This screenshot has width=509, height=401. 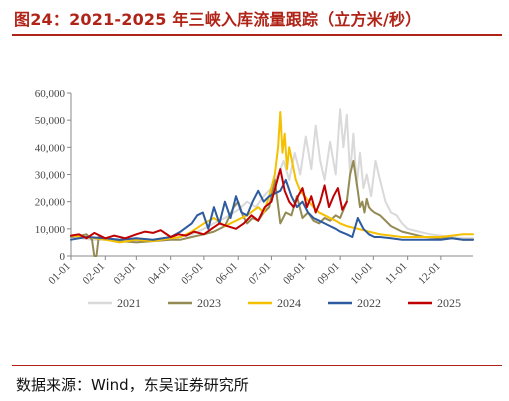 What do you see at coordinates (328, 273) in the screenshot?
I see `x-tick-label: 09-01` at bounding box center [328, 273].